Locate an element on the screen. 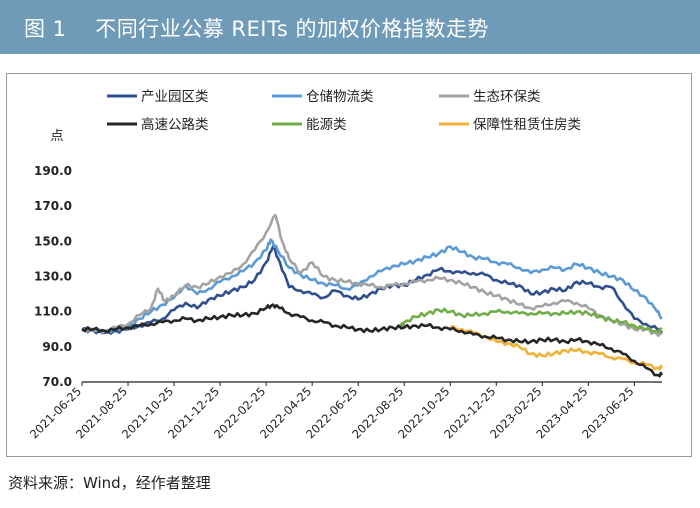  y-tick-label: 130.0 is located at coordinates (53, 277).